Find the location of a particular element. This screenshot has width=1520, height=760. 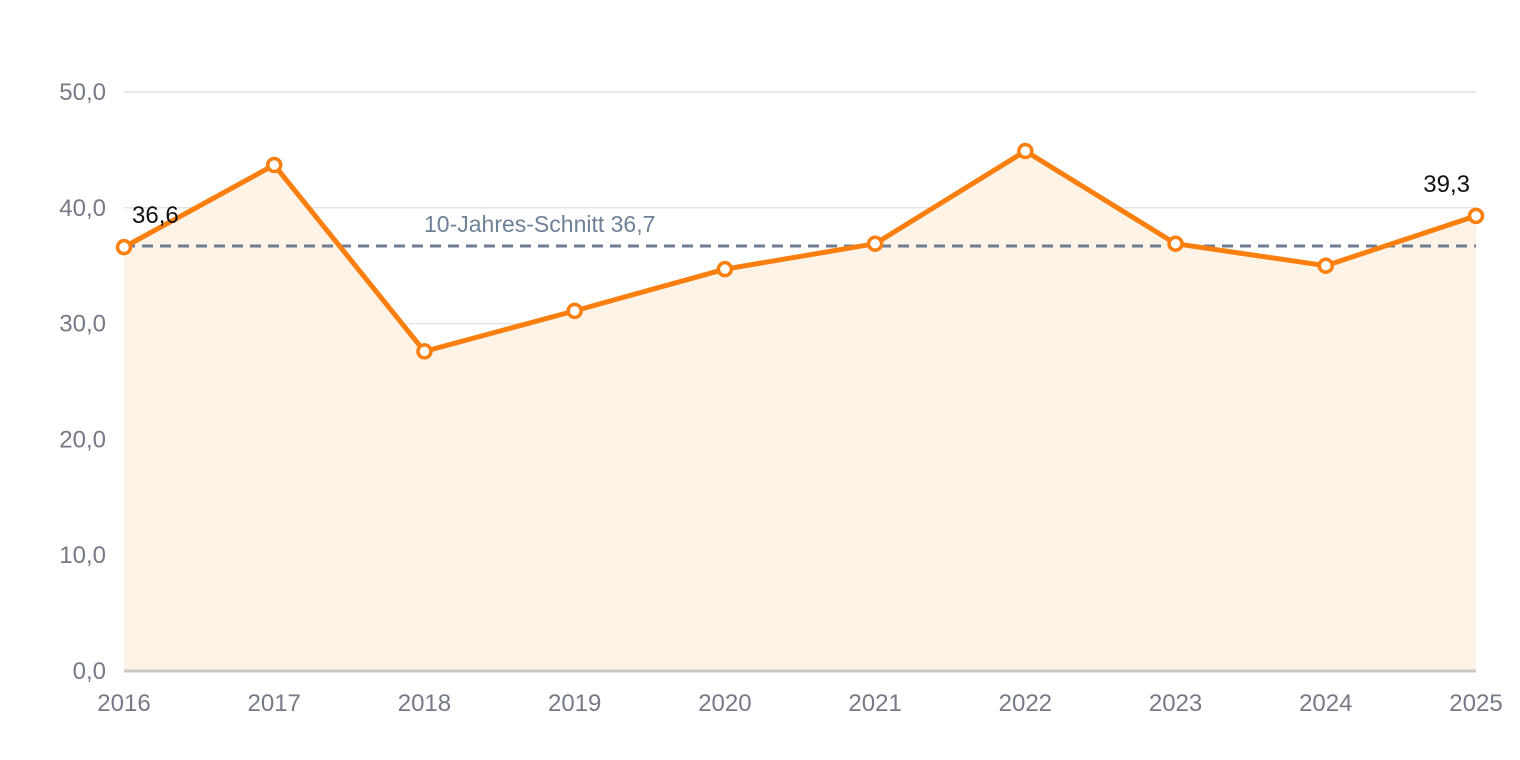

data-labels: 36,6 39,3 is located at coordinates (801, 200).